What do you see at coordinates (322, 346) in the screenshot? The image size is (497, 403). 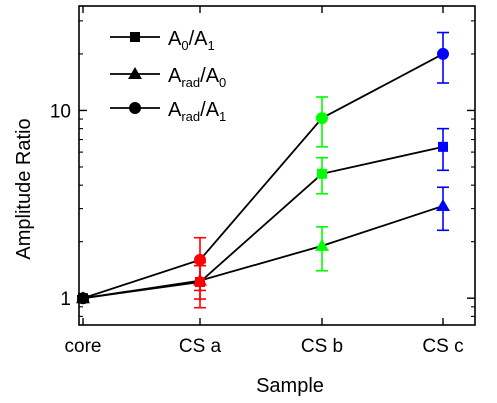 I see `x-tick-label: CS b` at bounding box center [322, 346].